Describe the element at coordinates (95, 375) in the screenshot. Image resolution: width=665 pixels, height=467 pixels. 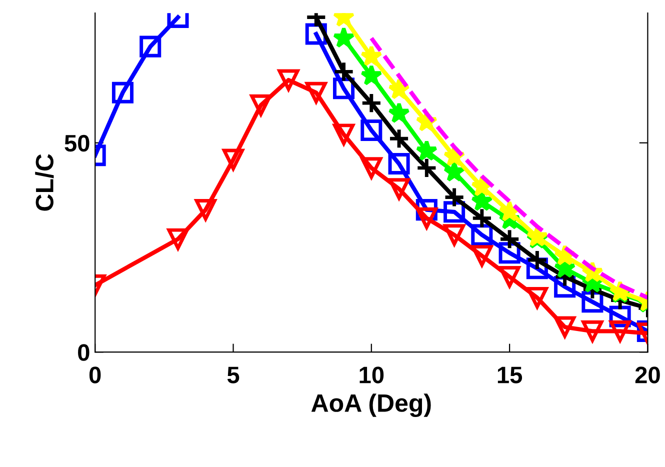
I see `x-tick-label: 0` at that location.